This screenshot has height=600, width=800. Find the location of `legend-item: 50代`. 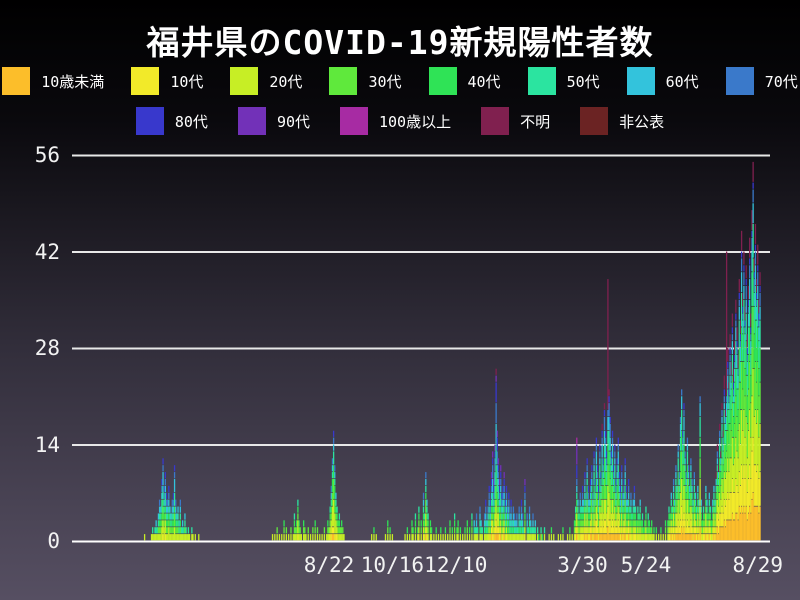

legend-item: 50代 is located at coordinates (563, 81).